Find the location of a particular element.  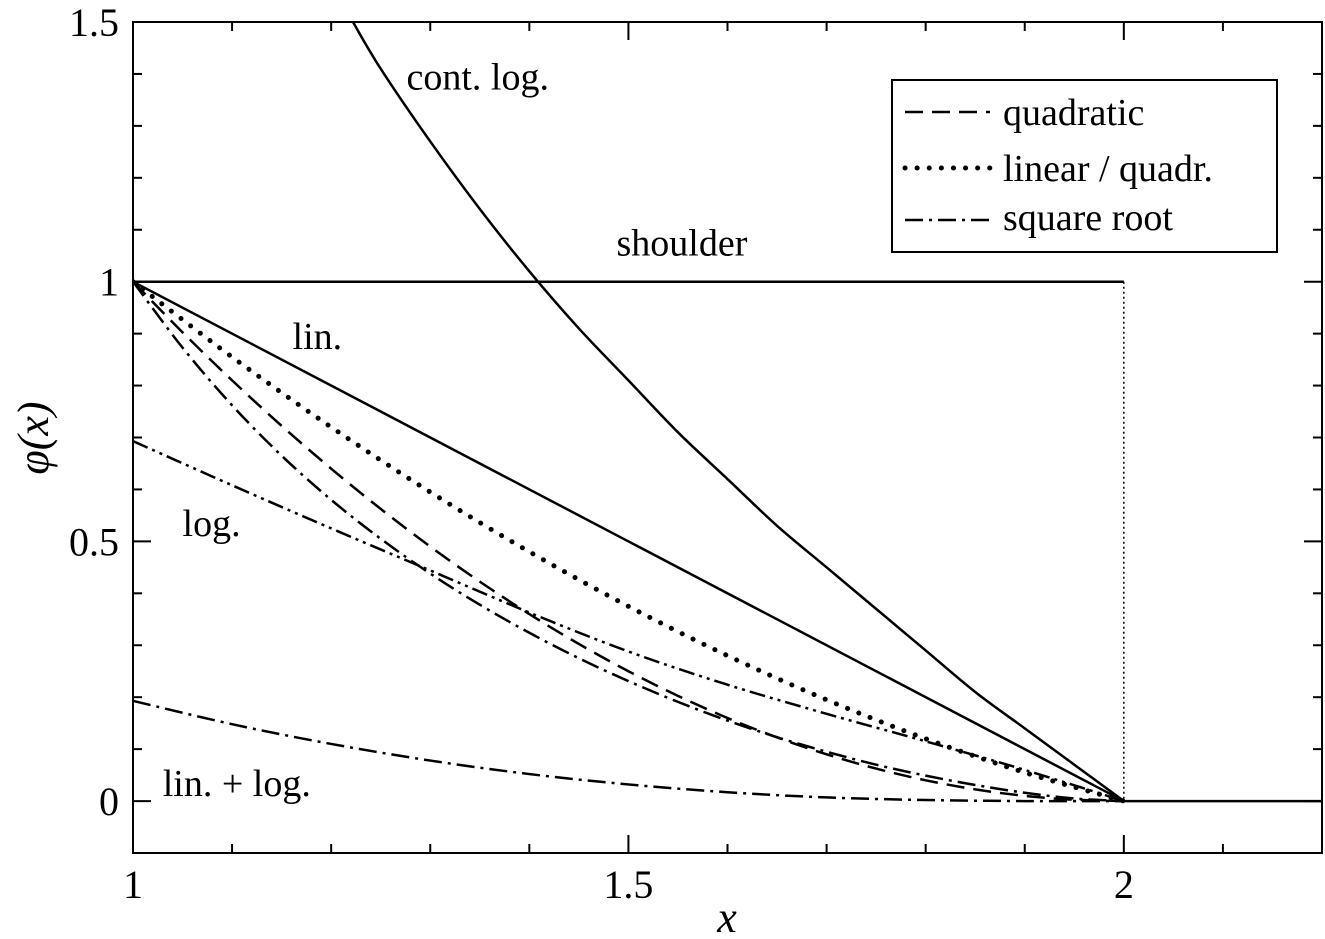

curve-label: log. is located at coordinates (212, 524).